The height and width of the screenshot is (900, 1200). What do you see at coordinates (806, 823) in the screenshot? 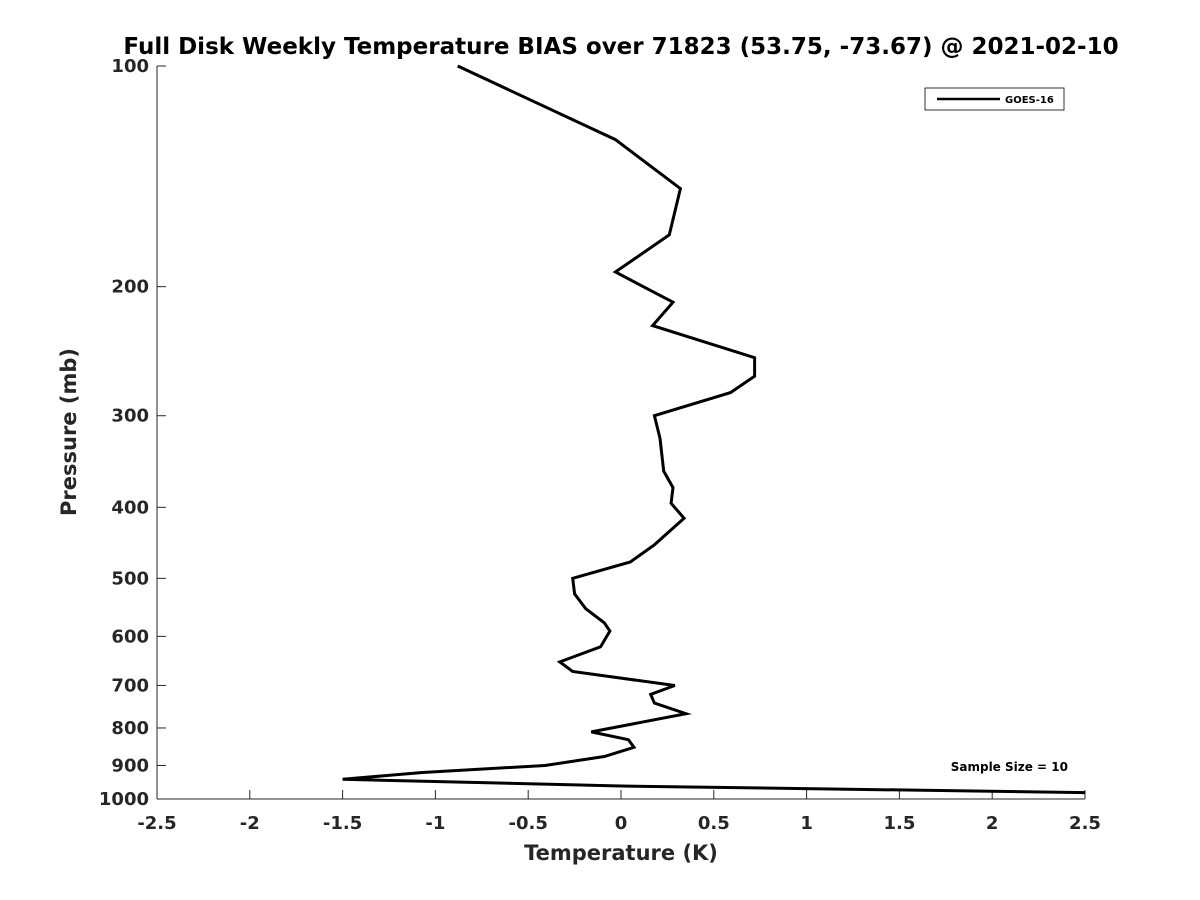
I see `x-tick-label: 1` at bounding box center [806, 823].